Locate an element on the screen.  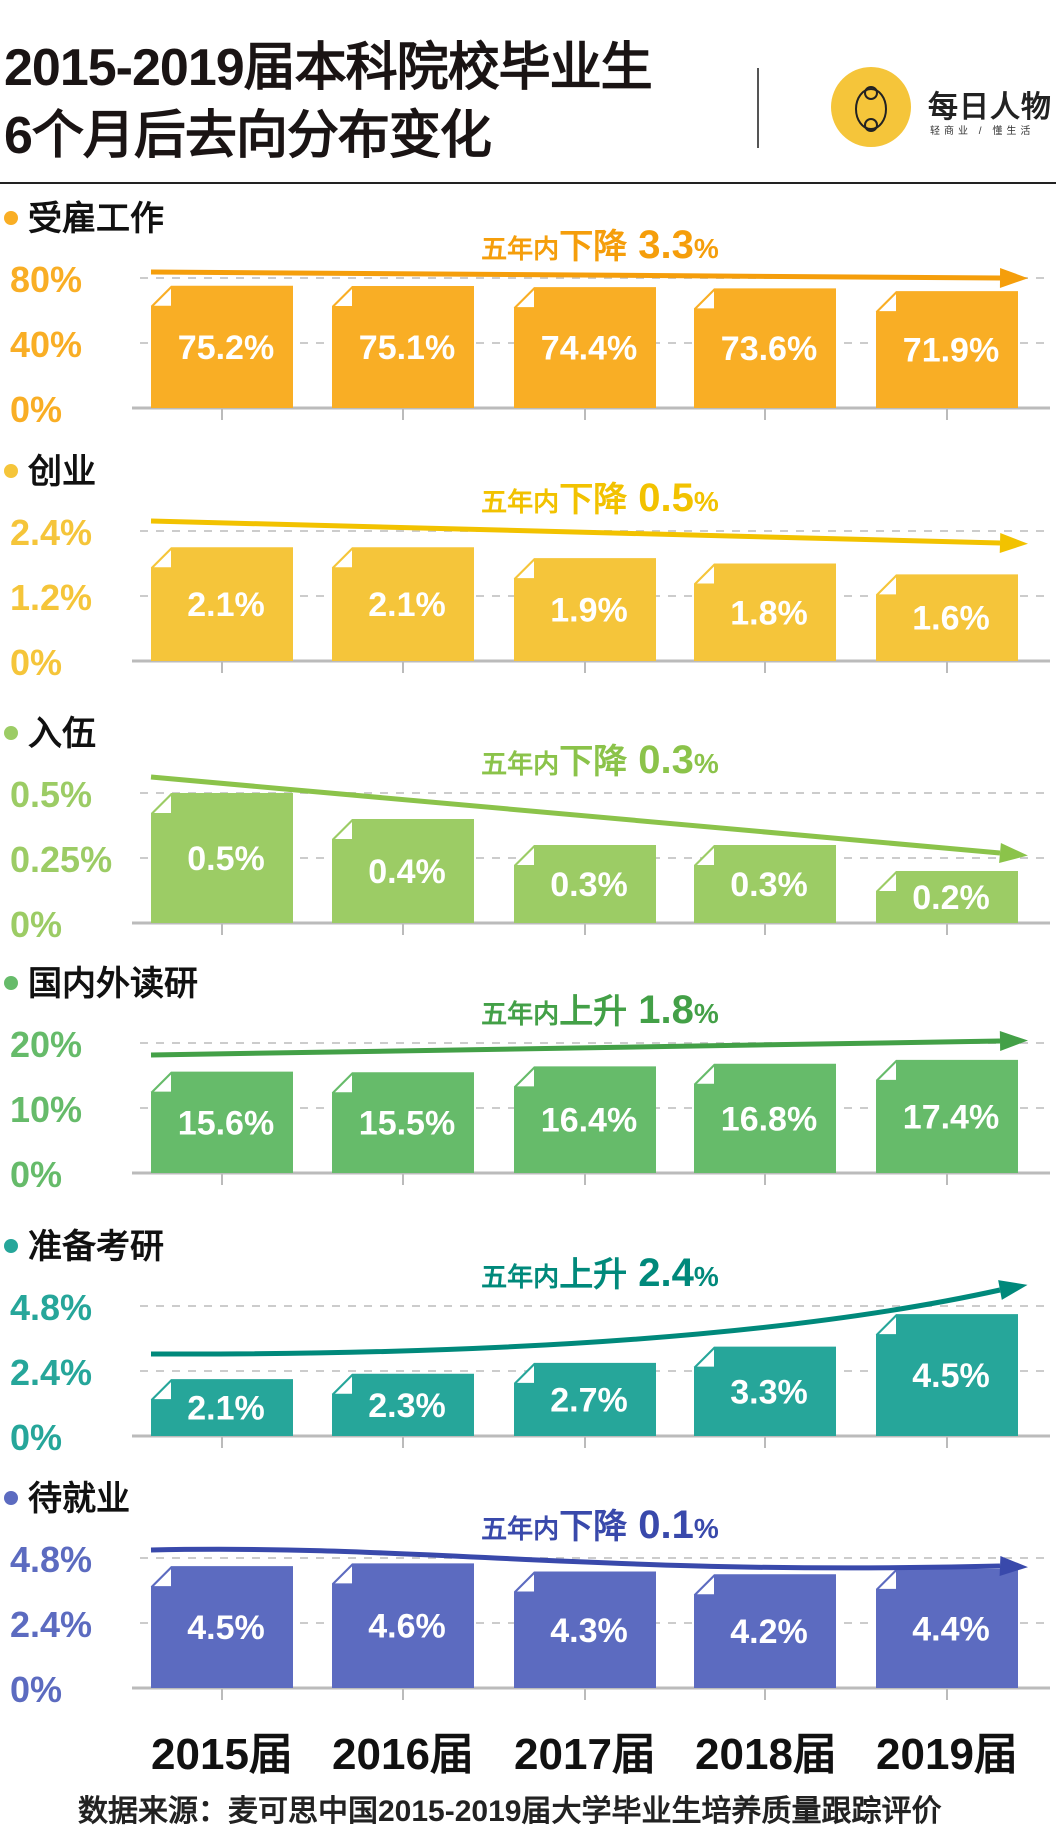
panel-title: 待就业 is located at coordinates (79, 1499).